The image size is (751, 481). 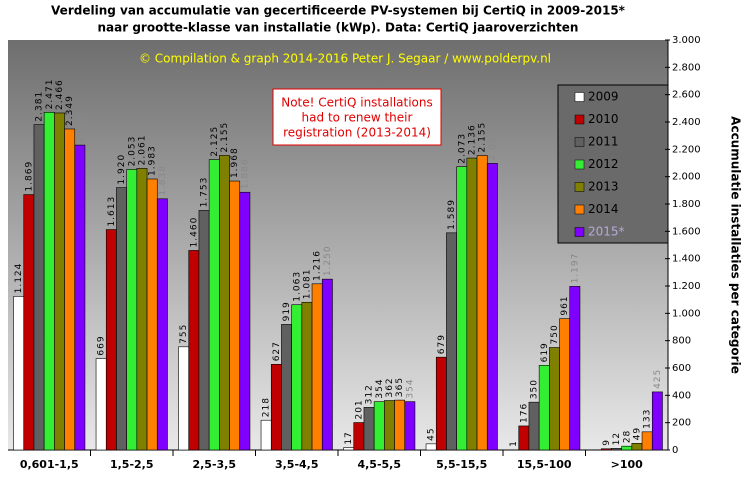 I want to click on value-label: 1.613, so click(x=112, y=211).